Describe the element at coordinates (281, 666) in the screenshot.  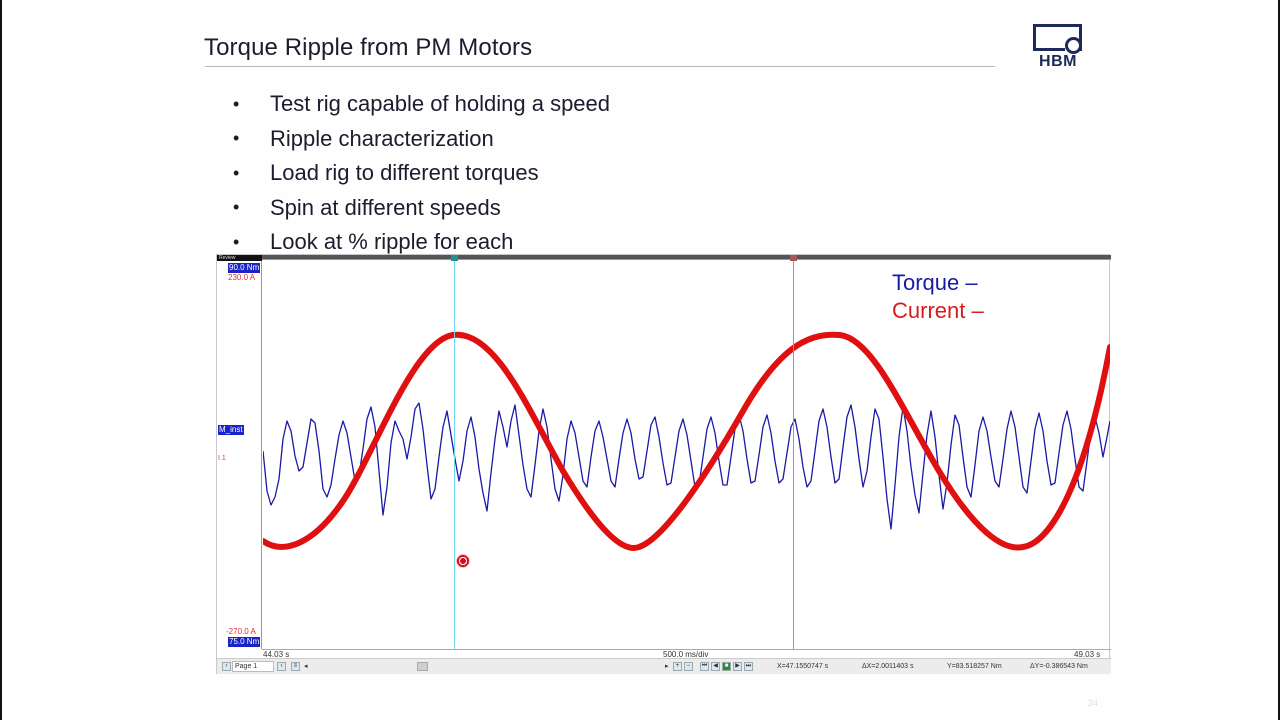
I see `page-next-button: ›` at that location.